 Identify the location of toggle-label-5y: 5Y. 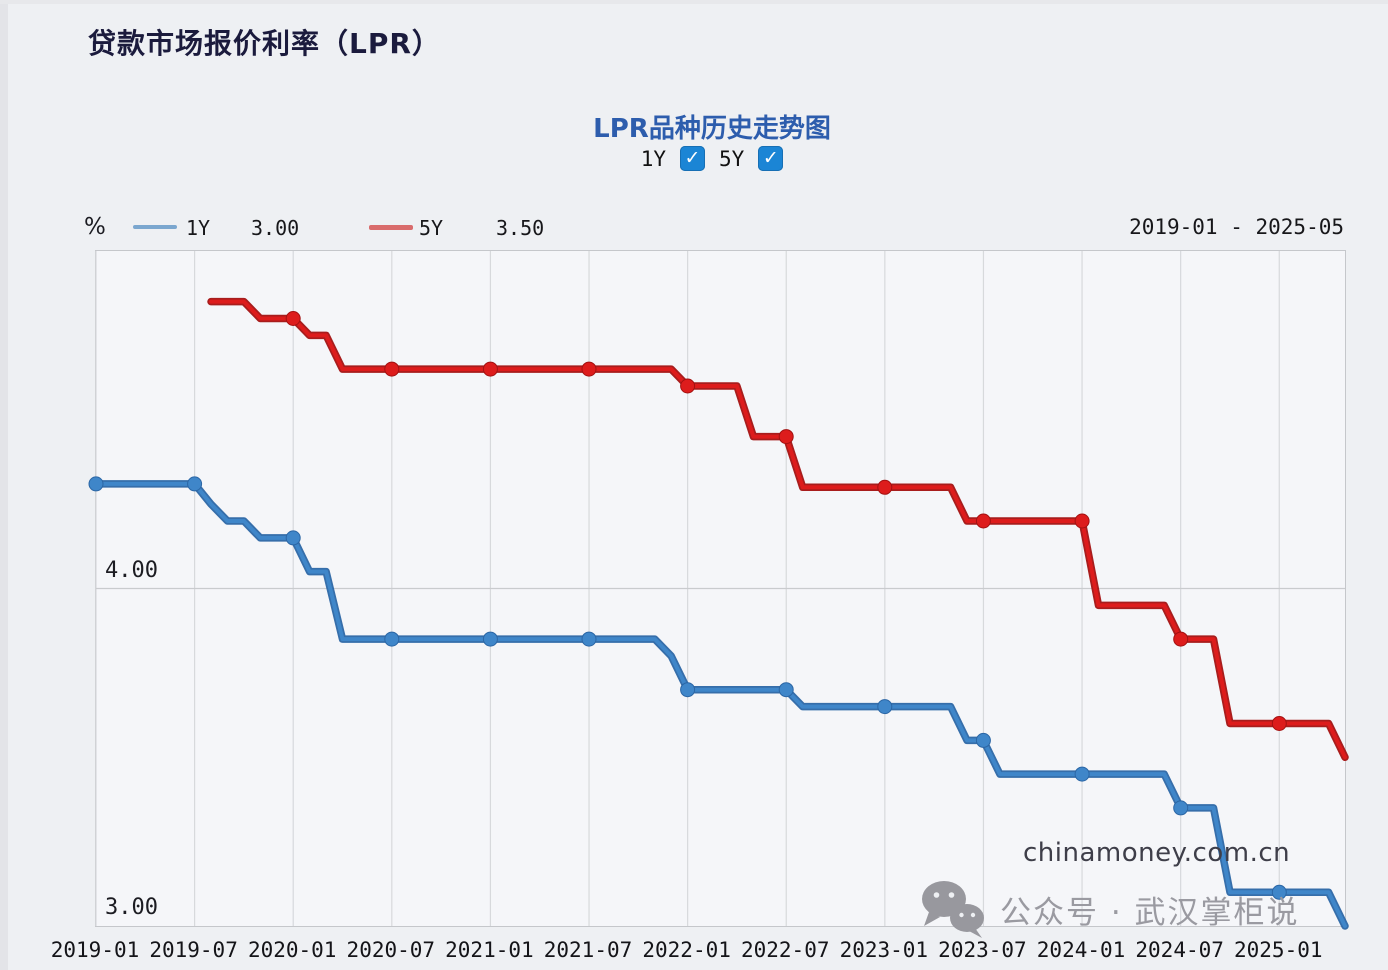
(732, 158).